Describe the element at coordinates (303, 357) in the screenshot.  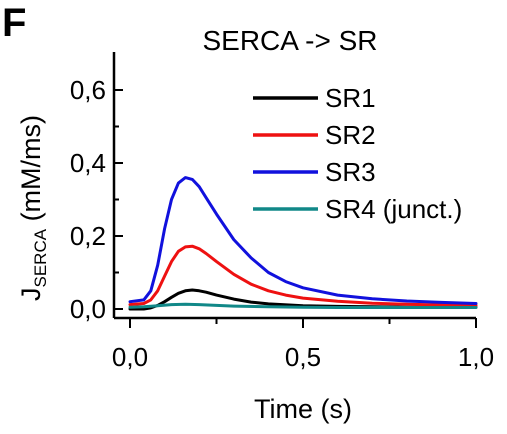
I see `x-tick-label: 0,5` at that location.